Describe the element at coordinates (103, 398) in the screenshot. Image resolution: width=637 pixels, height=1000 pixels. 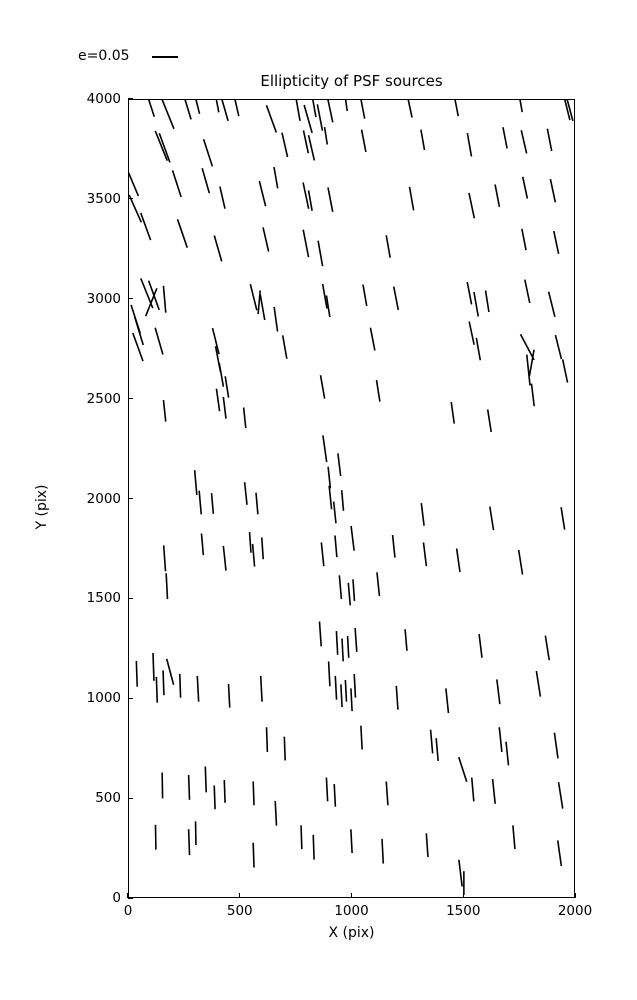
I see `y-tick-label: 2500` at that location.